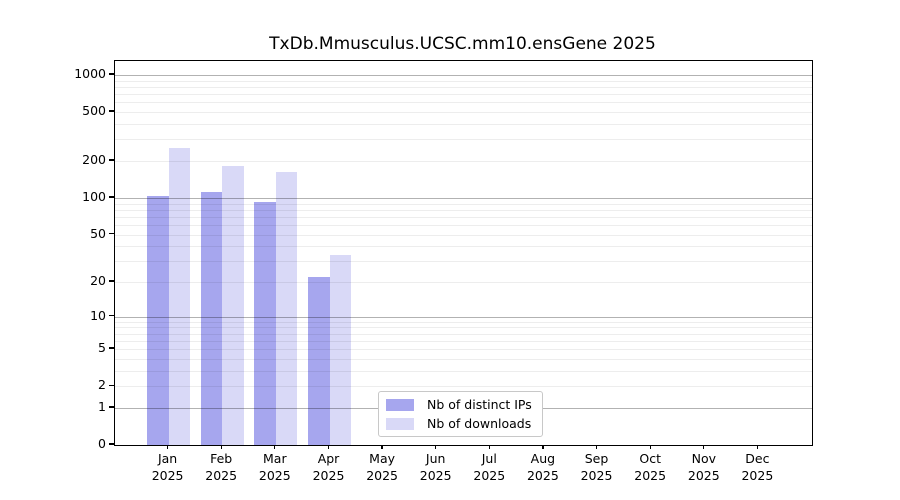  Describe the element at coordinates (168, 467) in the screenshot. I see `x-tick-label-jan: Jan 2025` at that location.